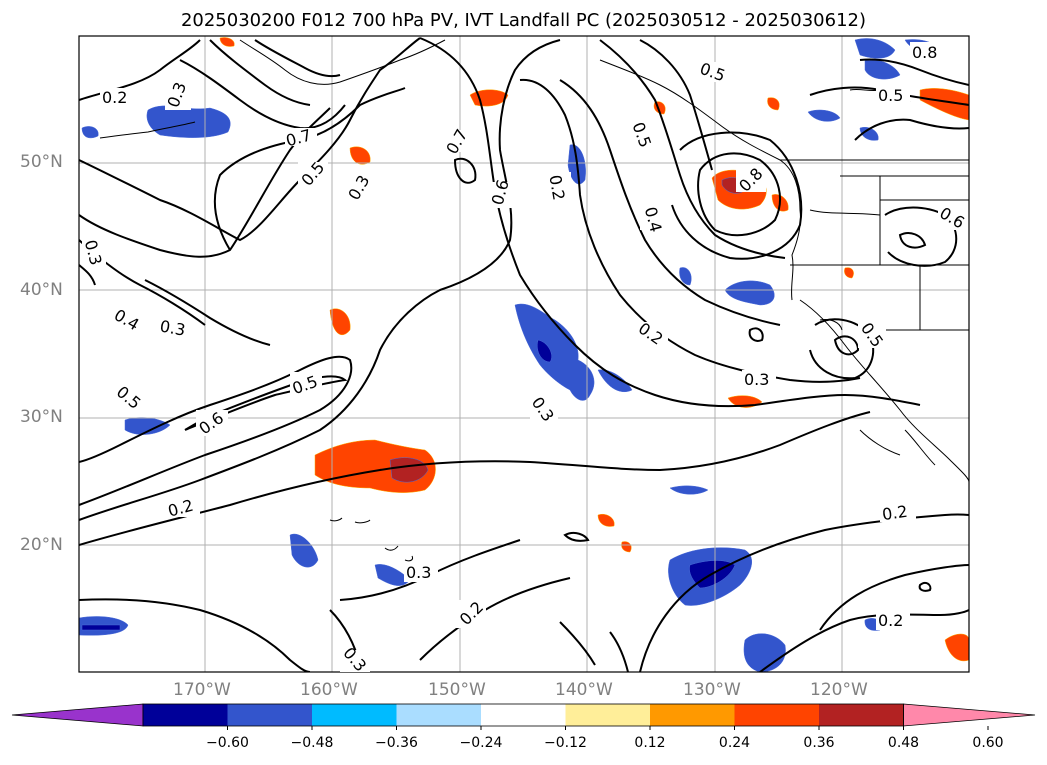 The height and width of the screenshot is (765, 1047). What do you see at coordinates (312, 743) in the screenshot?
I see `colorbar-tick-label: −0.48` at bounding box center [312, 743].